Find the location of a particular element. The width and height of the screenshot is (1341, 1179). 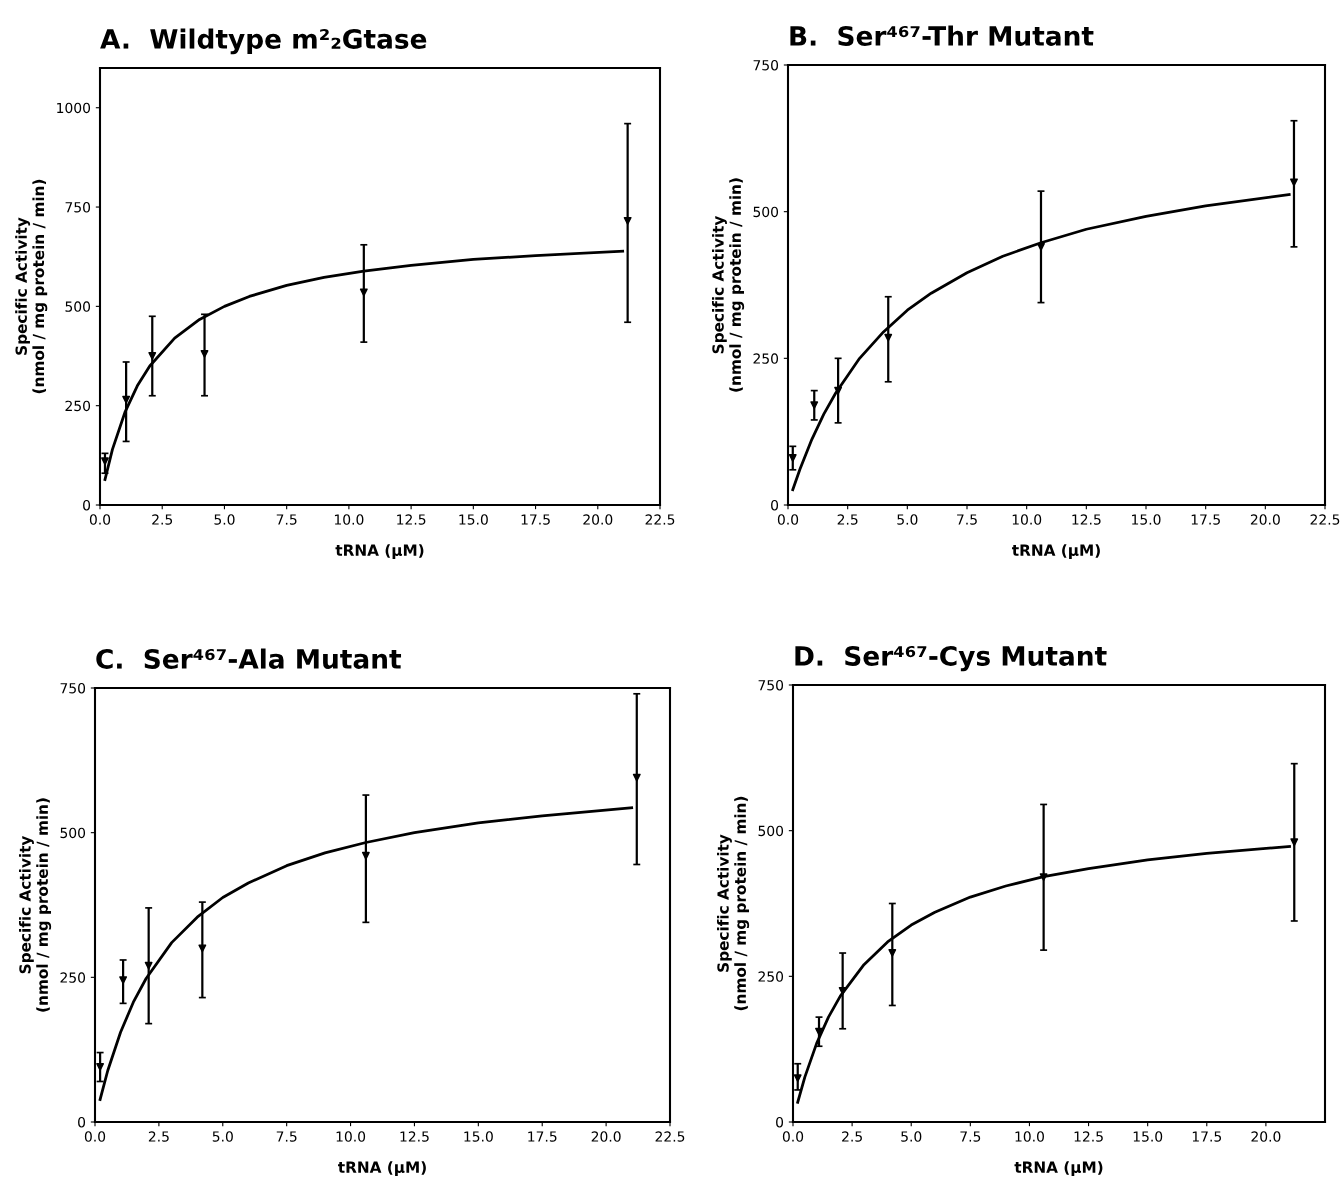

chart-title: B. Ser⁴⁶⁷-Thr Mutant is located at coordinates (942, 35).